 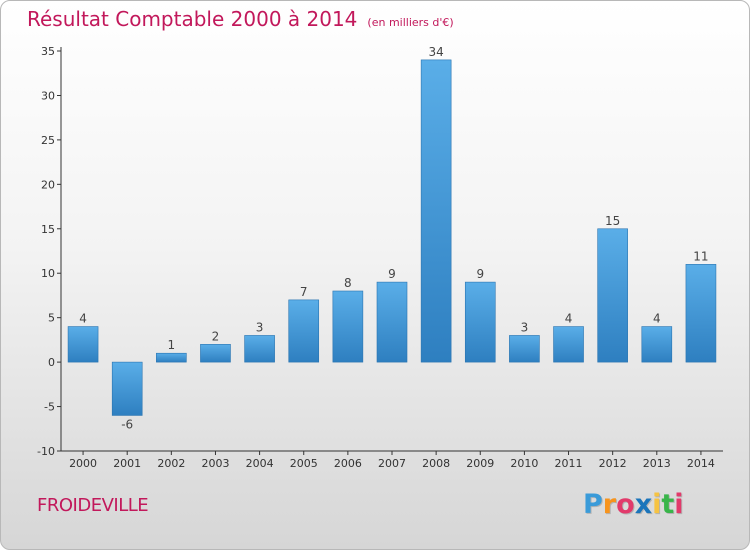 I want to click on logo-letter: P, so click(x=593, y=504).